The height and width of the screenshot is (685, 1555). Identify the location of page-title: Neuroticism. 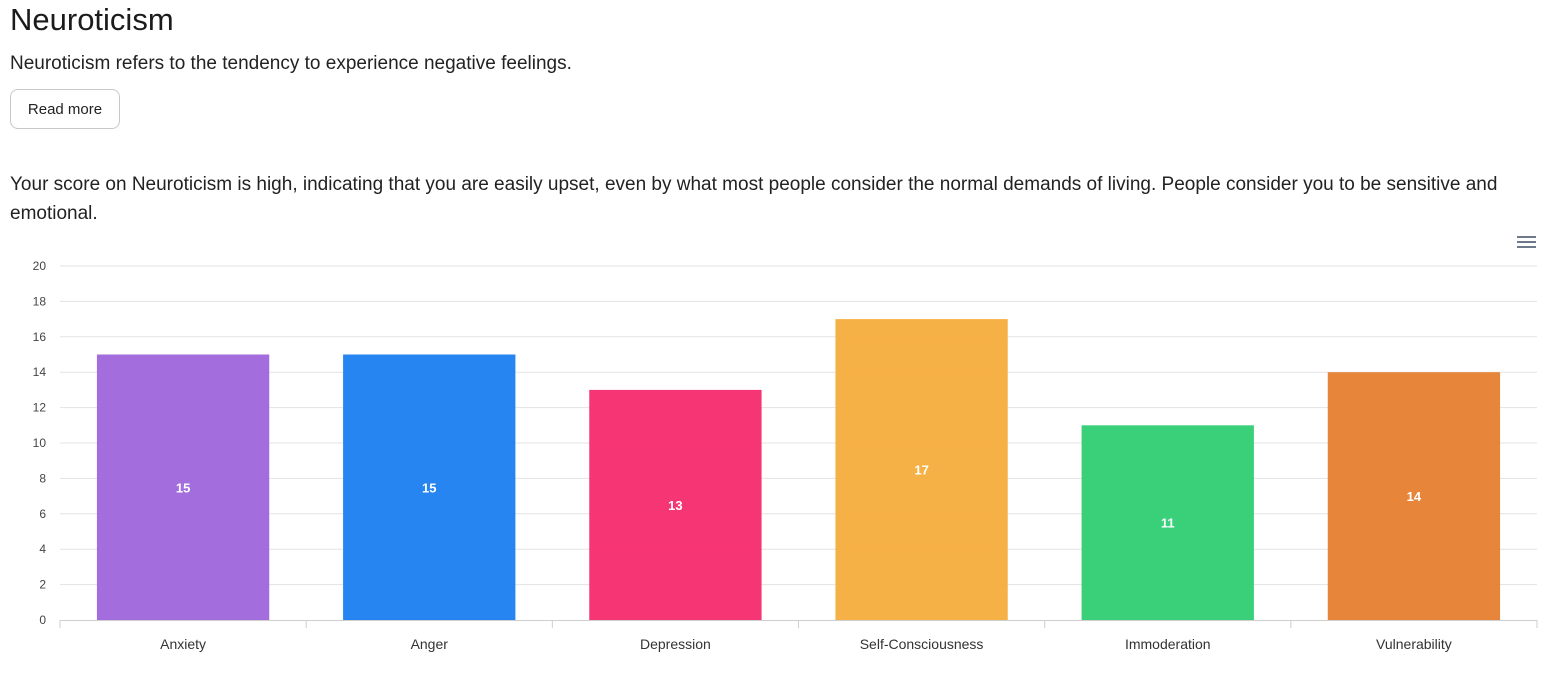
(92, 19).